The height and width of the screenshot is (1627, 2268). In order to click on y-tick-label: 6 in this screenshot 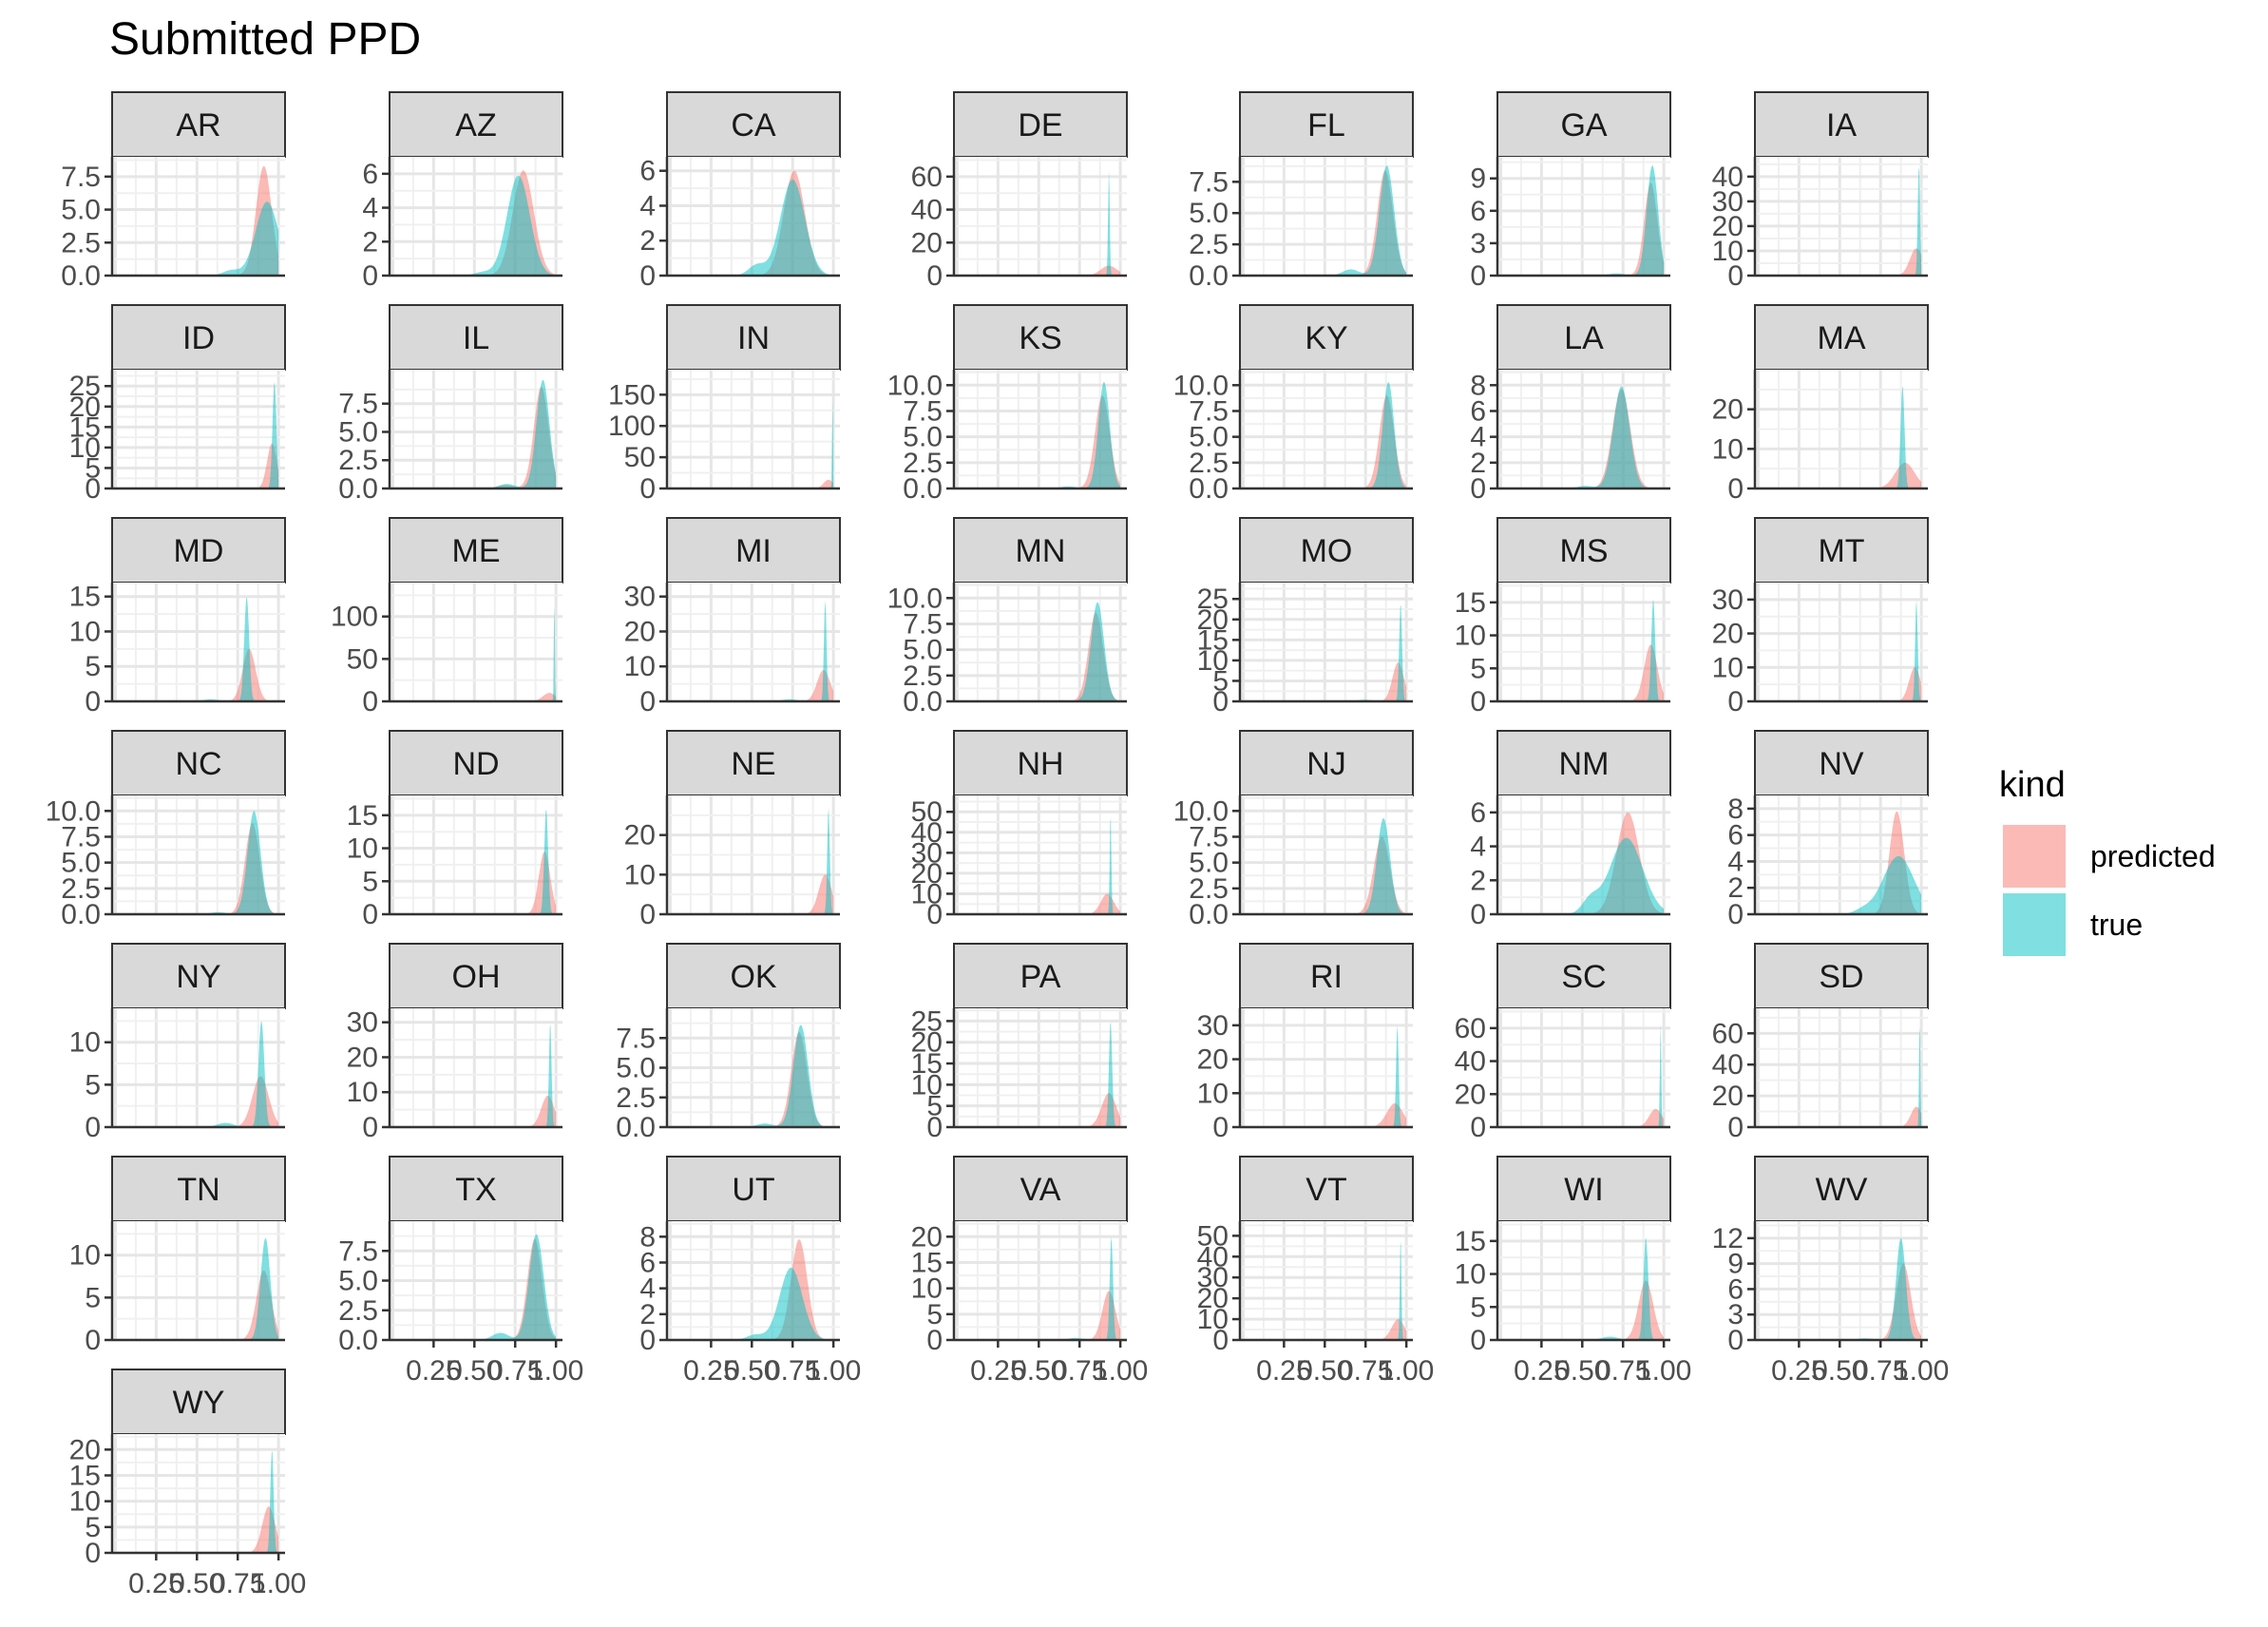, I will do `click(1735, 1289)`.